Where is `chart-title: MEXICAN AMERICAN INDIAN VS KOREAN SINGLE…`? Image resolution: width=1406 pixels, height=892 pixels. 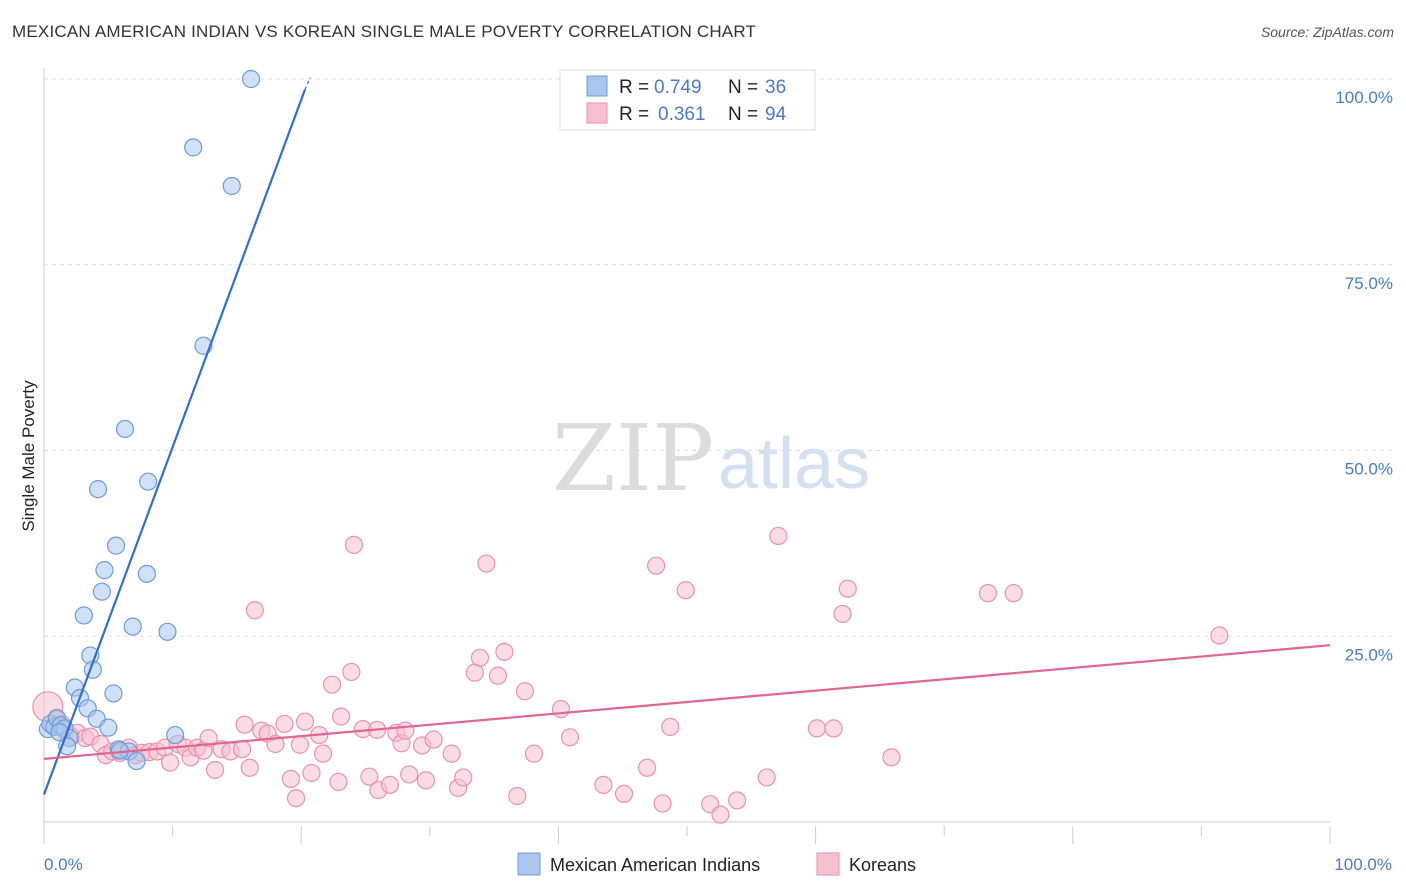
chart-title: MEXICAN AMERICAN INDIAN VS KOREAN SINGLE… is located at coordinates (384, 31).